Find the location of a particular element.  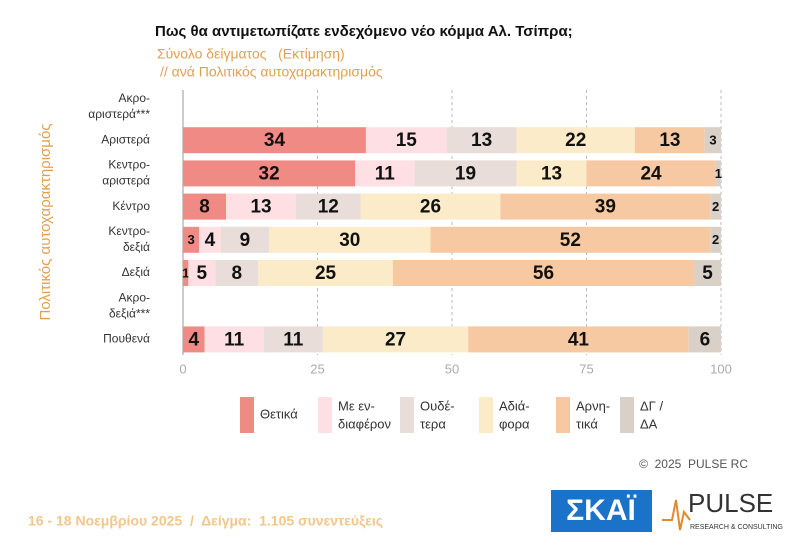

data-label: 52 is located at coordinates (570, 240).